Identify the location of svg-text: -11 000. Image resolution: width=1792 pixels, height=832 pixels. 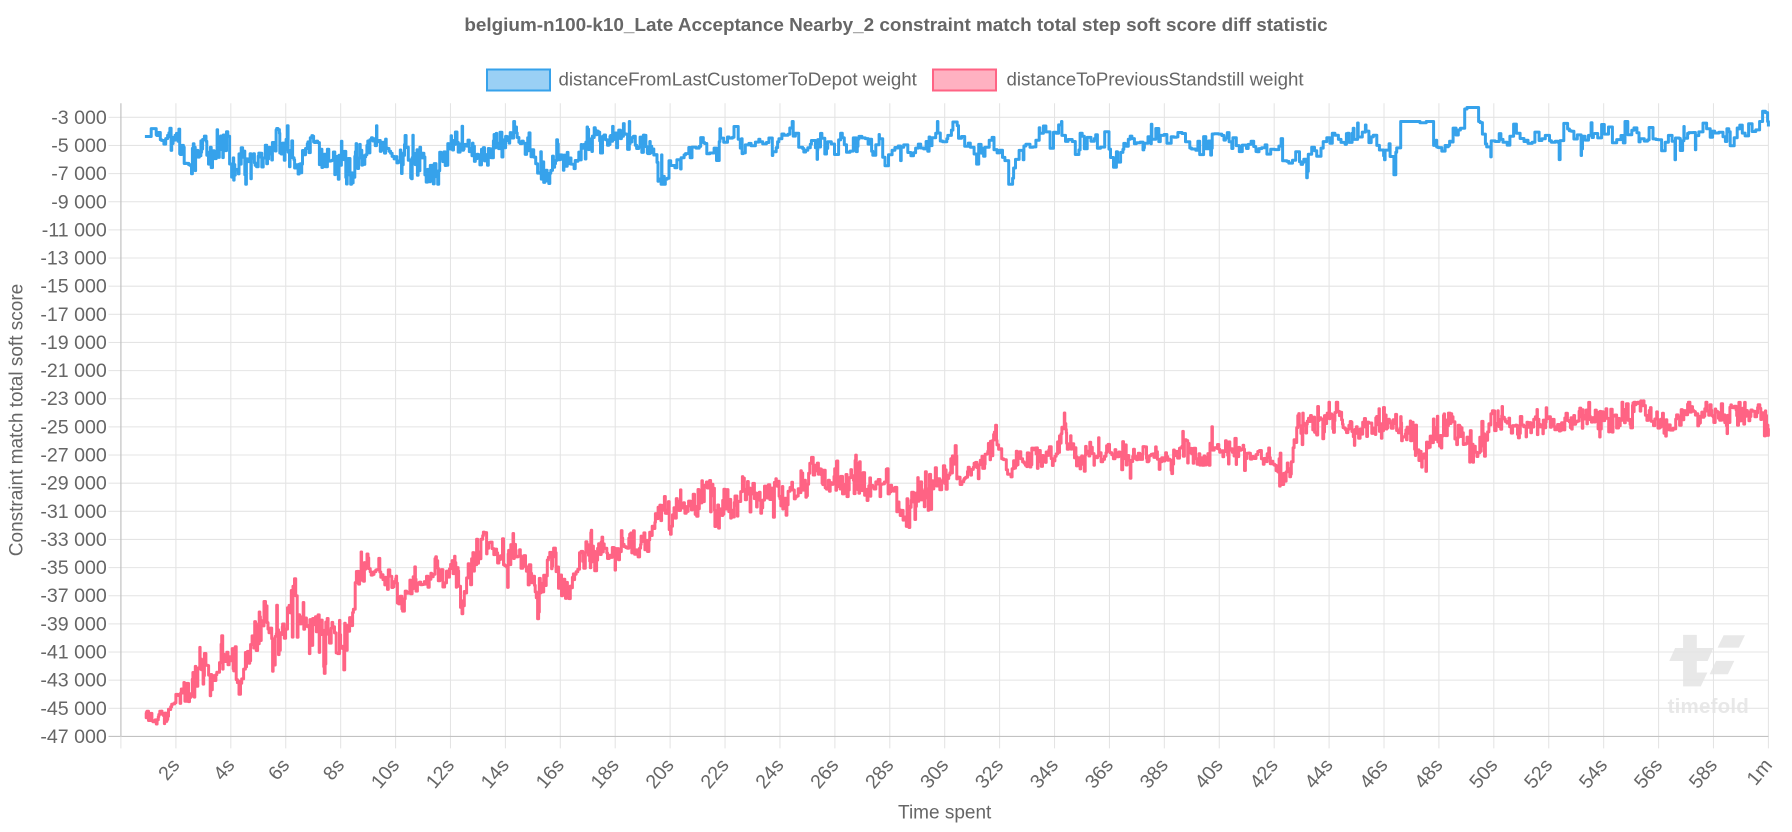
(74, 230).